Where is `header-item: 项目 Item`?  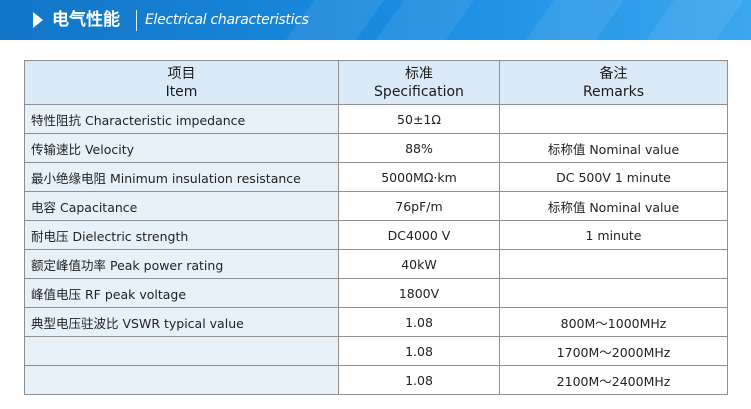
header-item: 项目 Item is located at coordinates (181, 82).